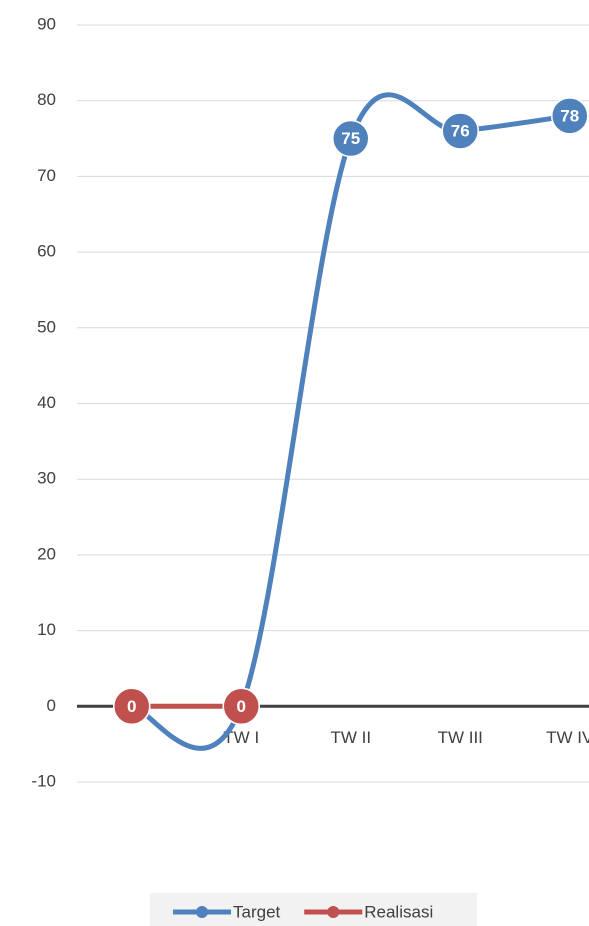  Describe the element at coordinates (46, 251) in the screenshot. I see `y-tick-label: 60` at that location.